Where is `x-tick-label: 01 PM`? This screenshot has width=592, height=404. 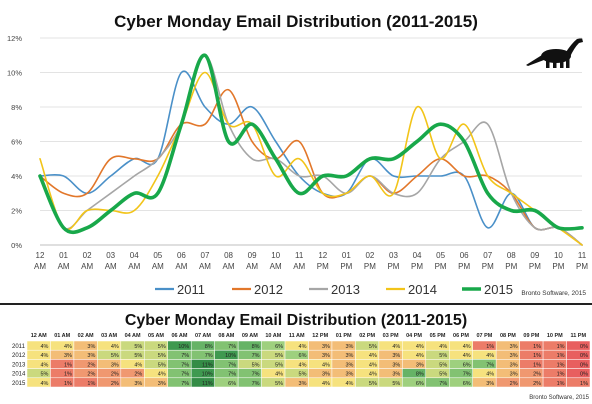
x-tick-label: 01 PM is located at coordinates (346, 261).